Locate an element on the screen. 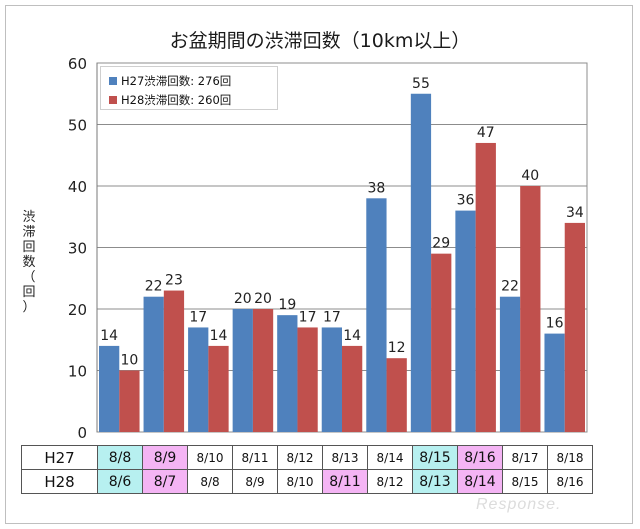  data-label: 12 is located at coordinates (397, 348).